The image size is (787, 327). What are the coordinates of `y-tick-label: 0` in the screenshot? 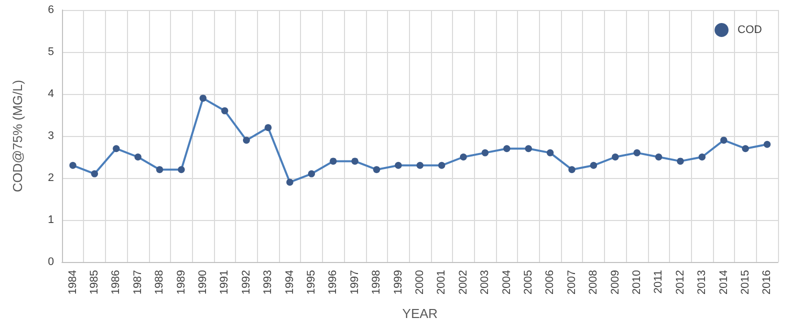 It's located at (51, 262).